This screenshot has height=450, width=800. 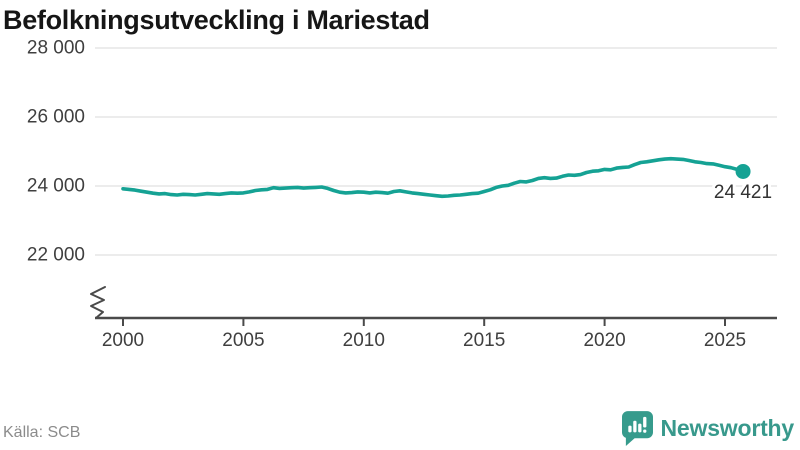 I want to click on axis-break-icon, so click(x=98, y=302).